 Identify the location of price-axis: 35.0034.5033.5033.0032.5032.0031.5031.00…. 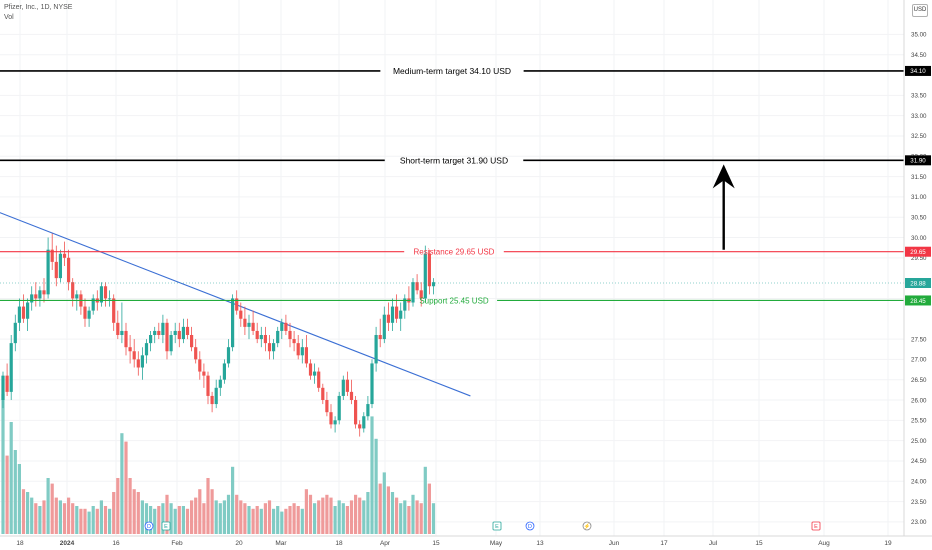
(917, 275).